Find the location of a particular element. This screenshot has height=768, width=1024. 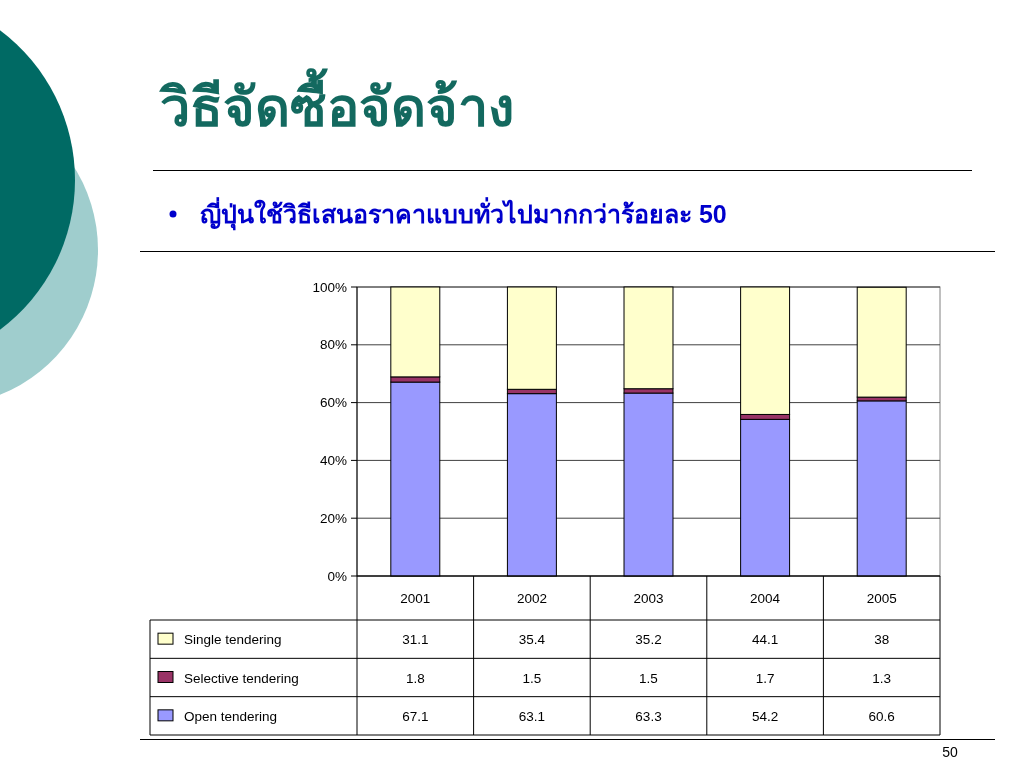

data-label: 60.6 is located at coordinates (881, 716).